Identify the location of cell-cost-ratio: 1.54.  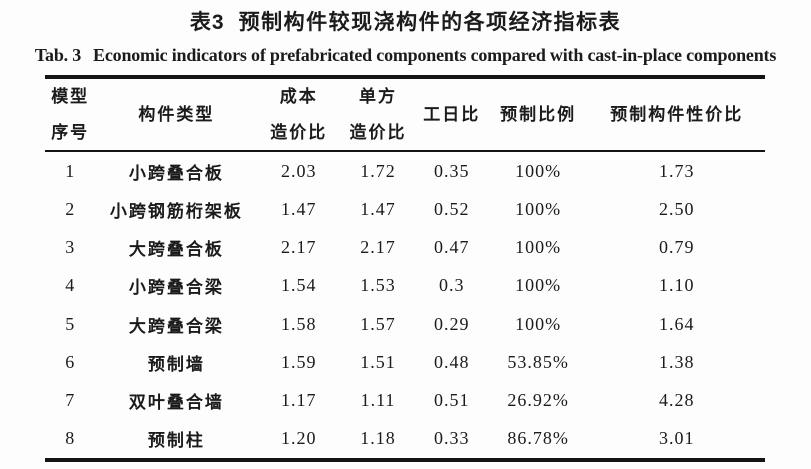
(299, 285).